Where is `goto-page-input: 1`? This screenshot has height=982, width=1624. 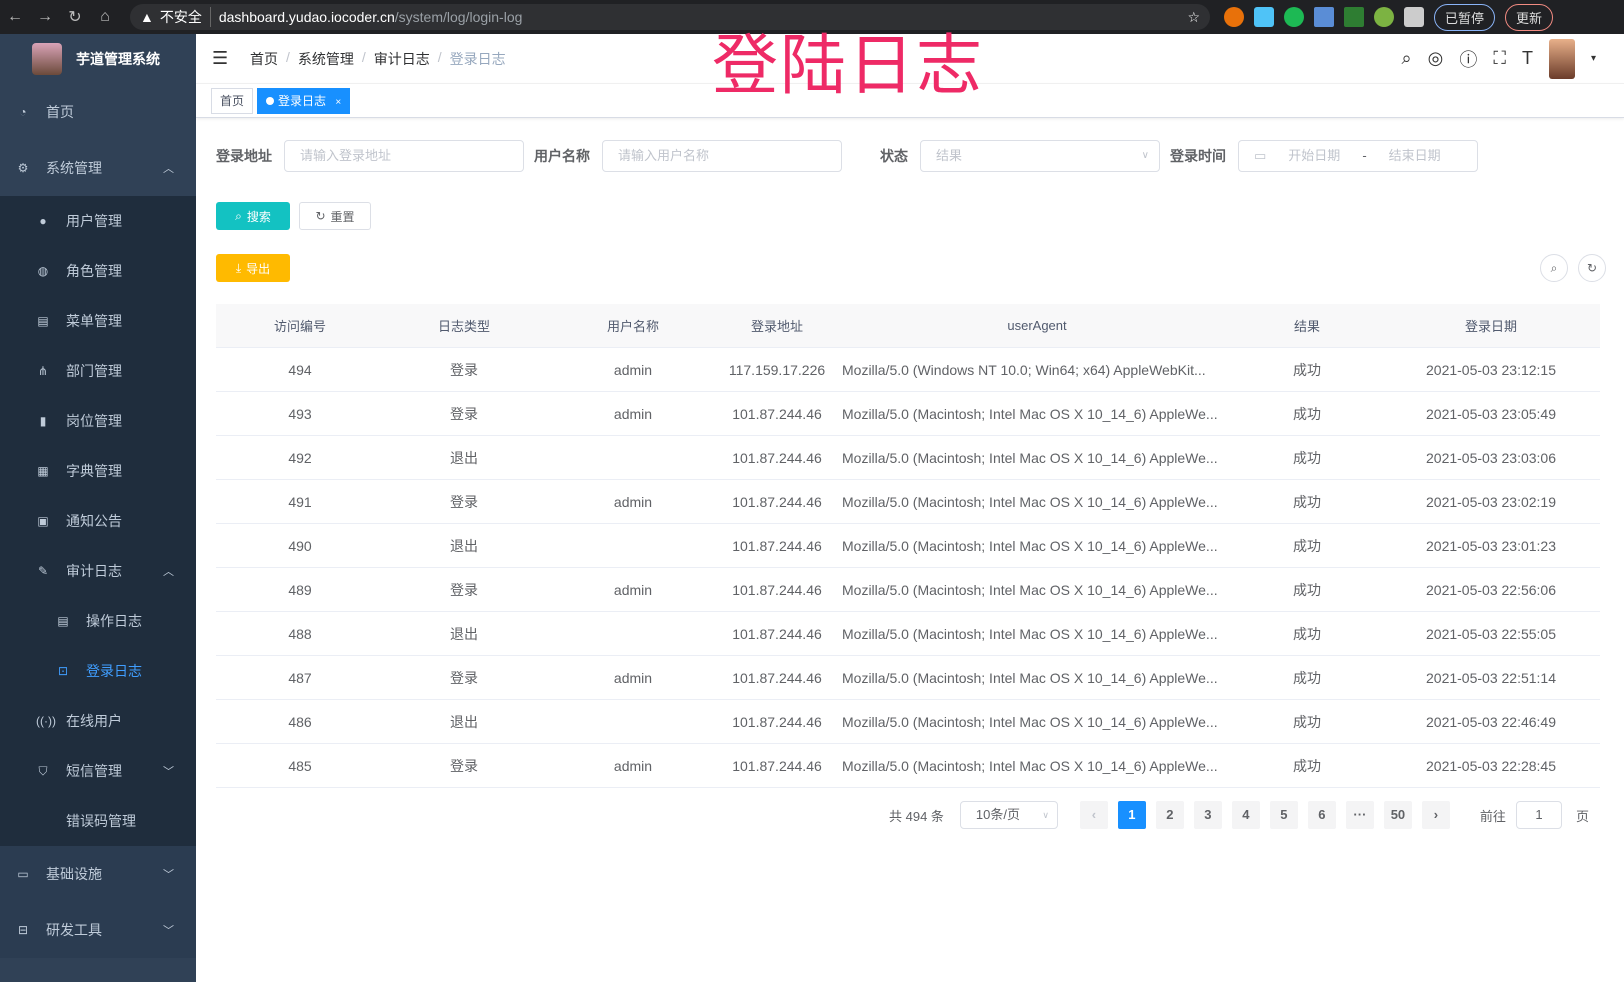 goto-page-input: 1 is located at coordinates (1538, 815).